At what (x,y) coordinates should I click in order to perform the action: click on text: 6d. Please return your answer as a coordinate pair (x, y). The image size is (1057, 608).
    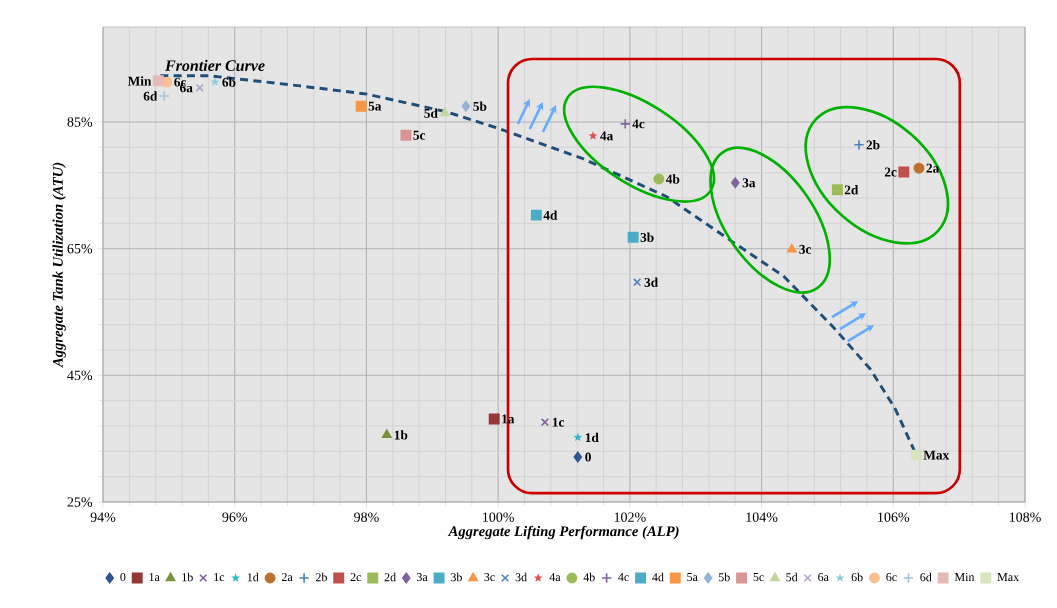
    Looking at the image, I should click on (150, 96).